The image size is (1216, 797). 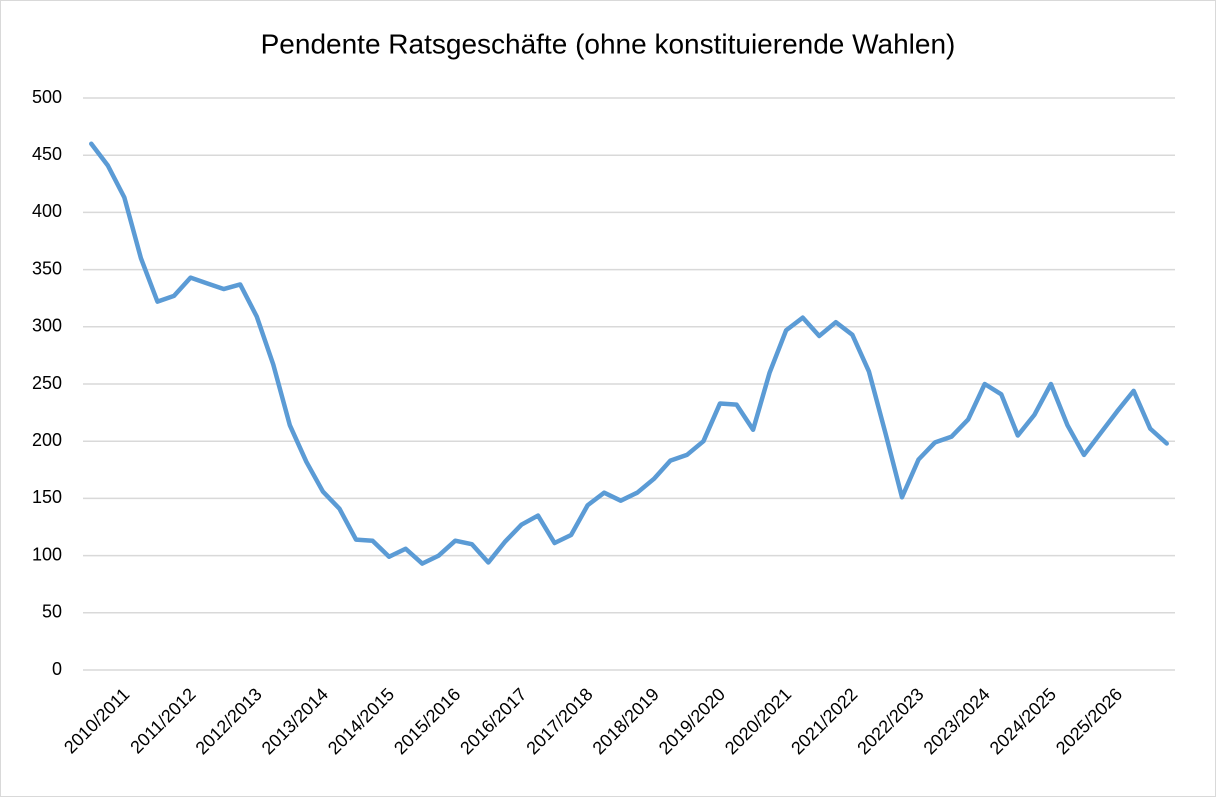 I want to click on y-tick-label: 450, so click(x=47, y=154).